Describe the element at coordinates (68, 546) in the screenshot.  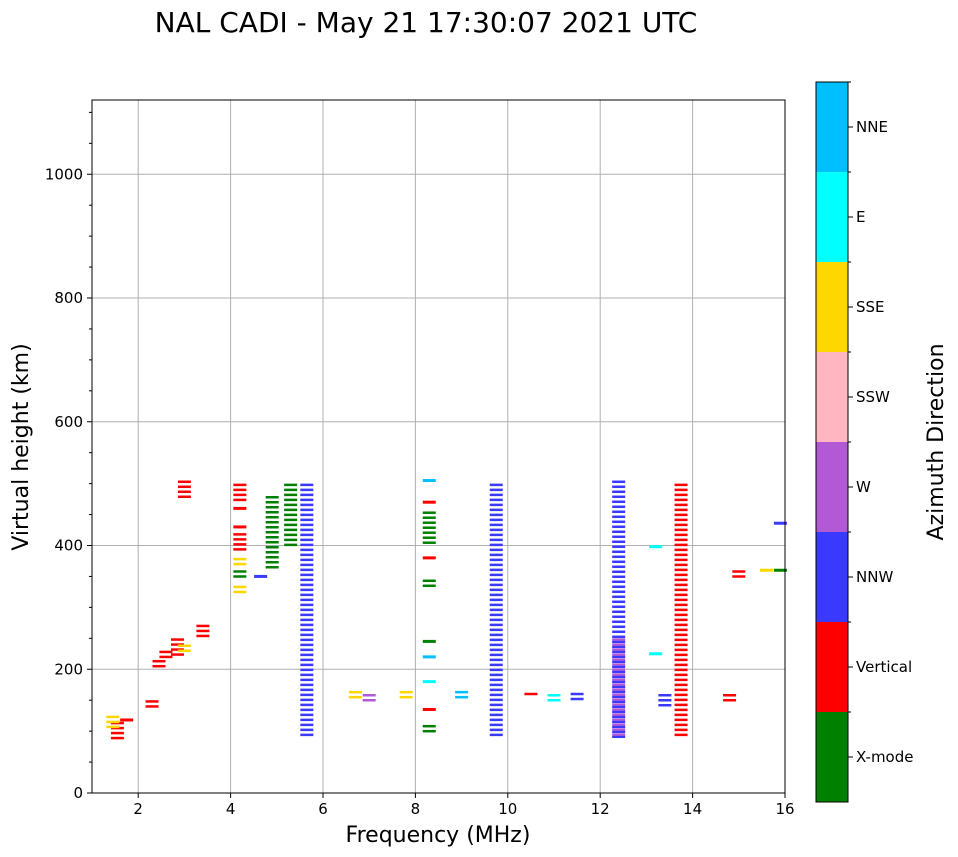
I see `y-tick-label: 400` at that location.